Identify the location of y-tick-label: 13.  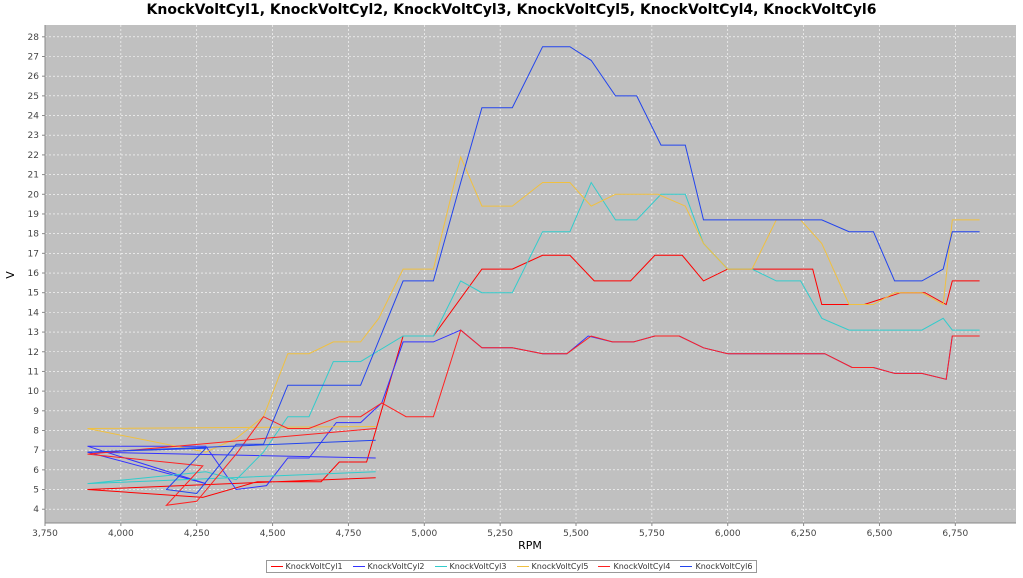
(33, 333).